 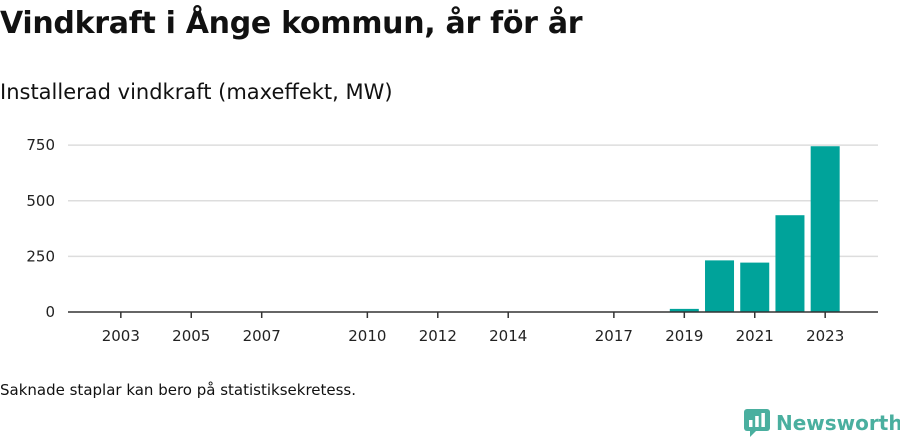 I want to click on x-tick-label-2021: 2021, so click(x=755, y=336).